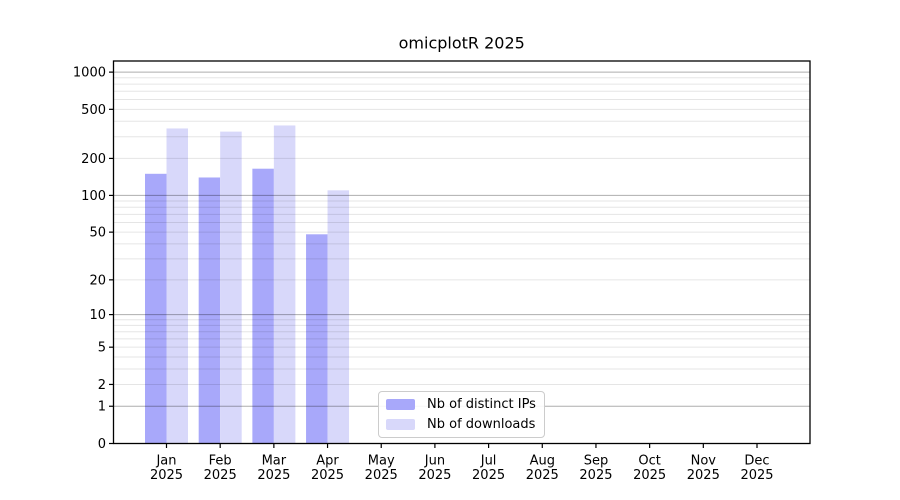  I want to click on bar-ips-feb, so click(209, 310).